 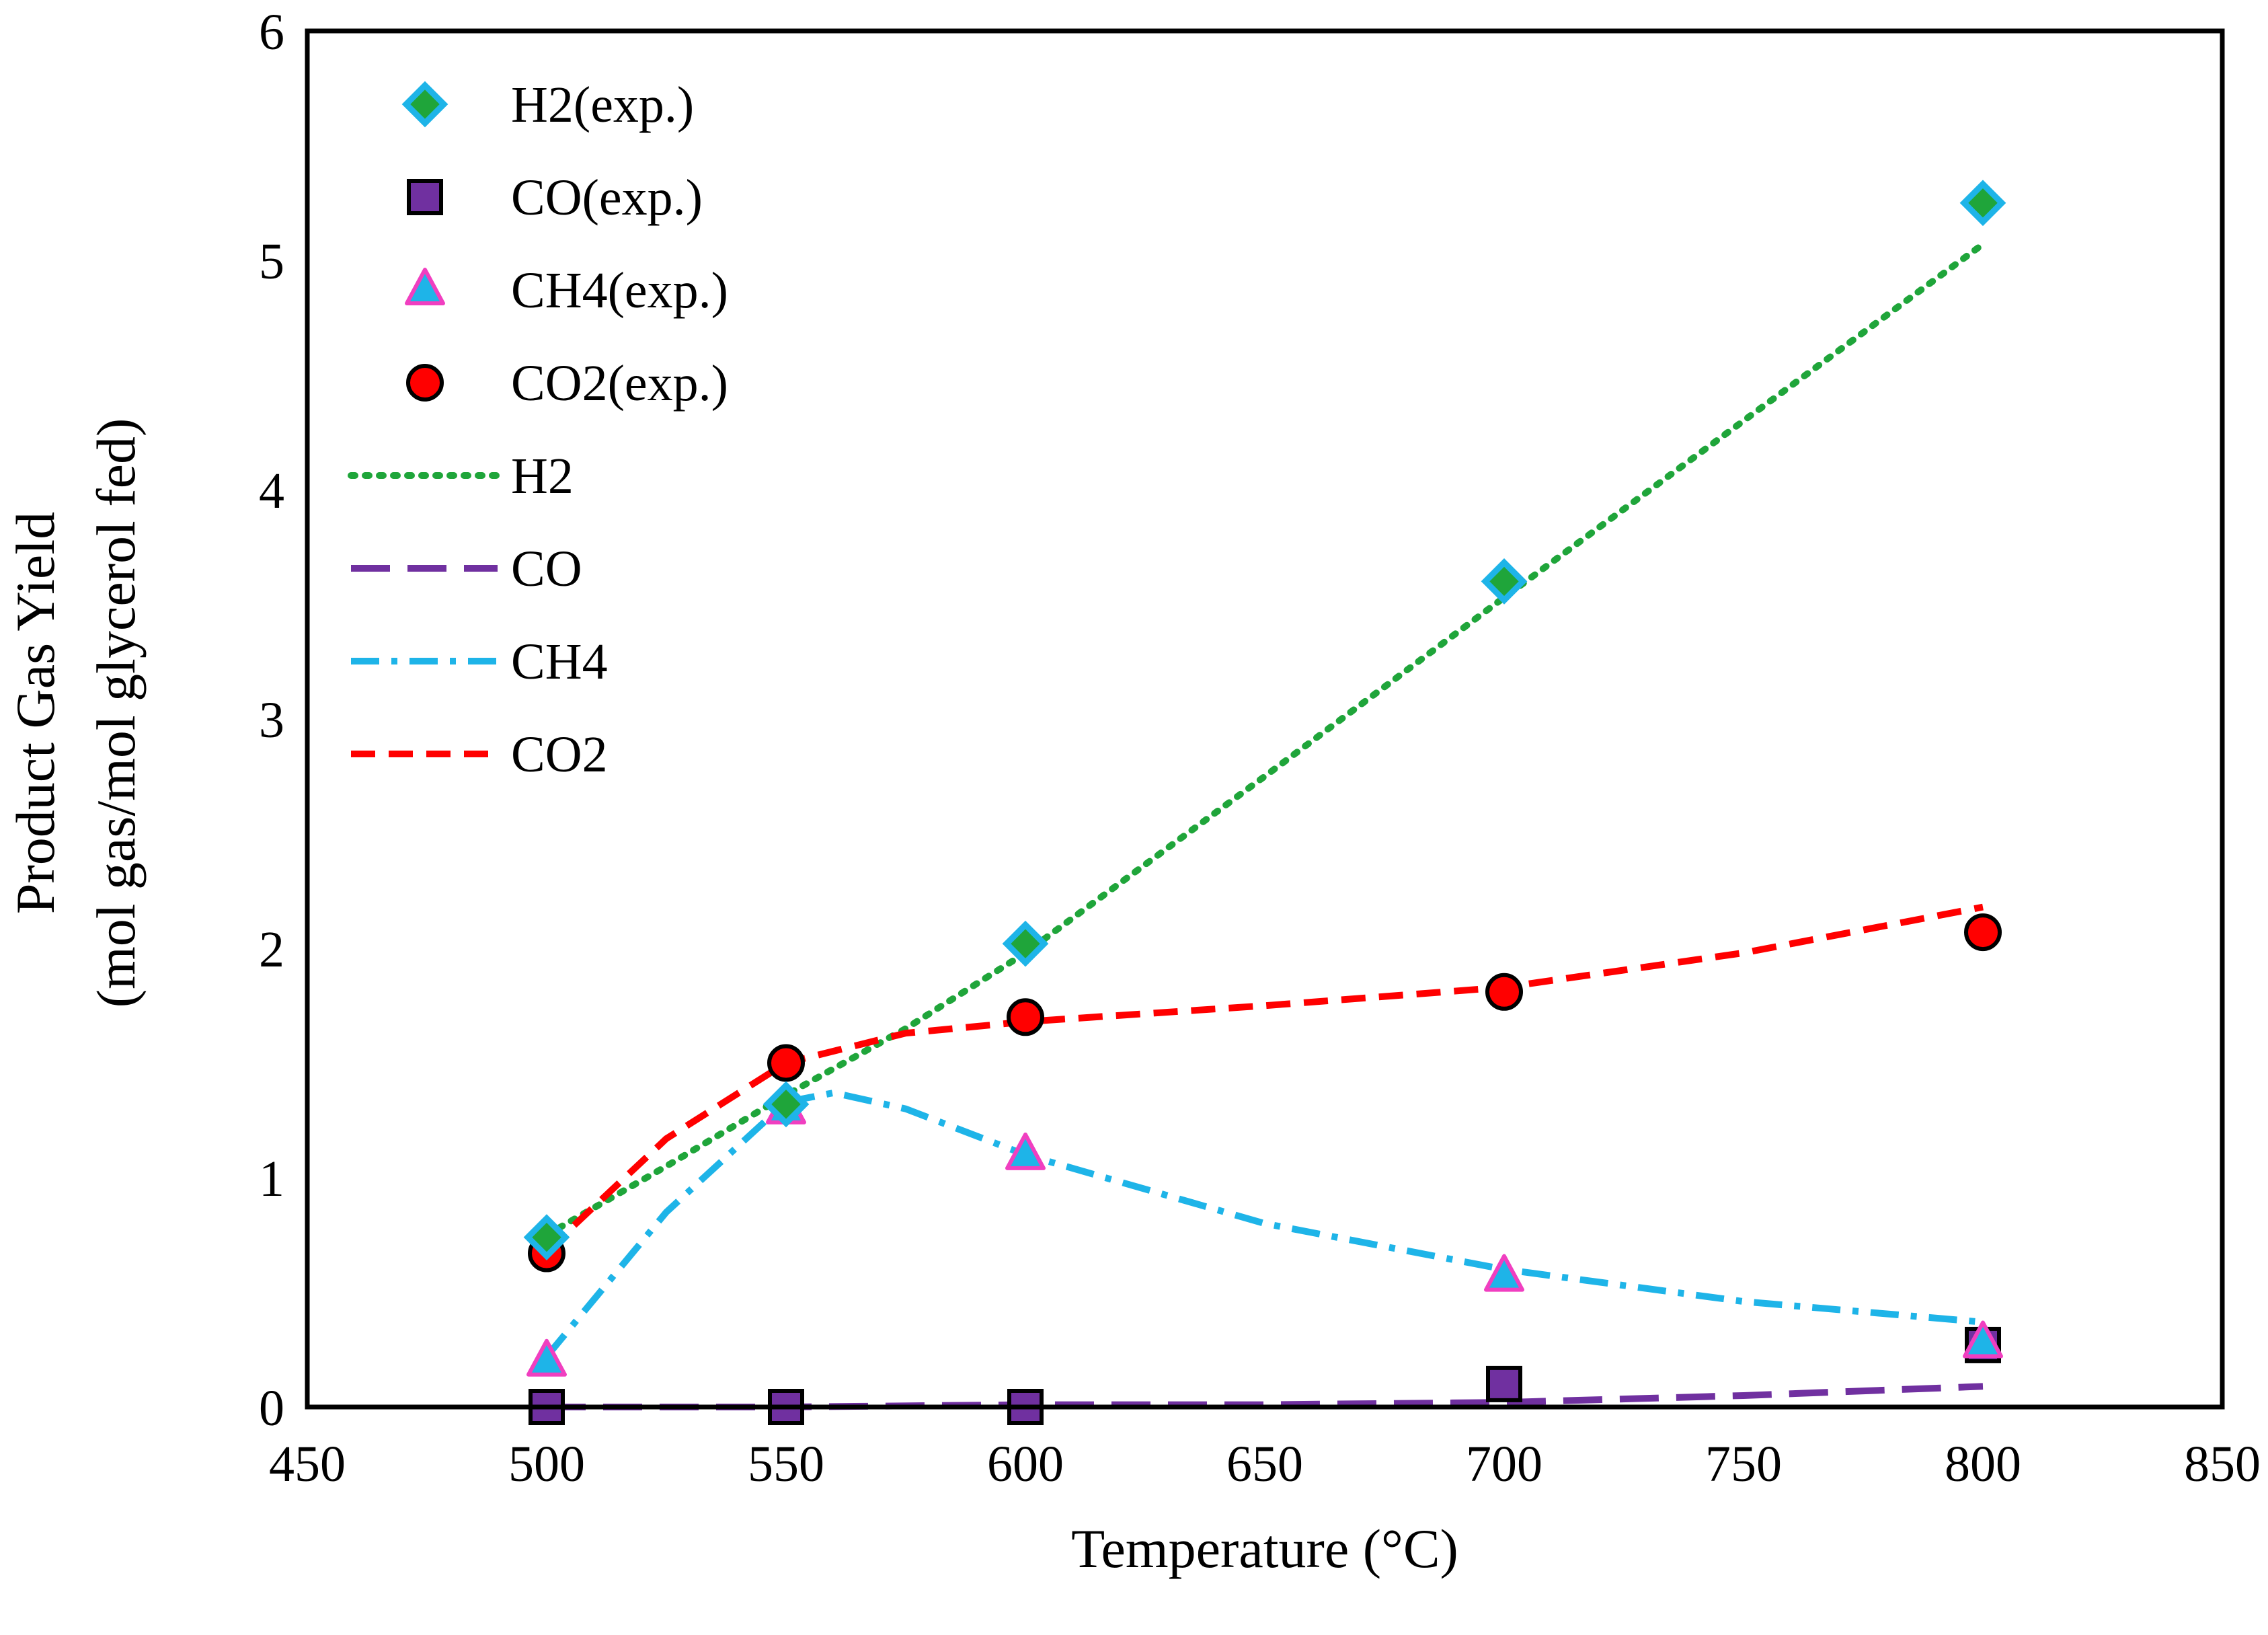 I want to click on y-tick-label: 1, so click(x=272, y=1179).